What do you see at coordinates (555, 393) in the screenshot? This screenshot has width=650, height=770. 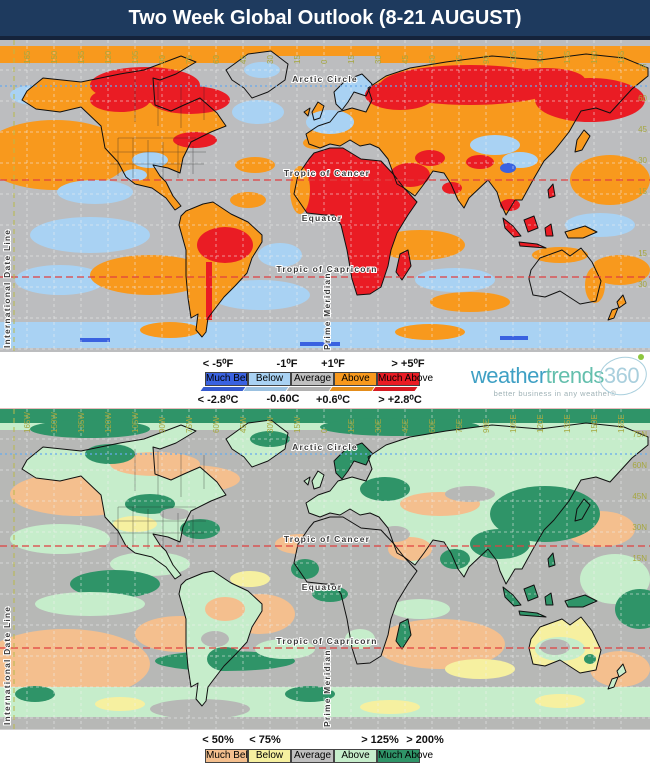 I see `logo-tagline: better business in any weather®` at bounding box center [555, 393].